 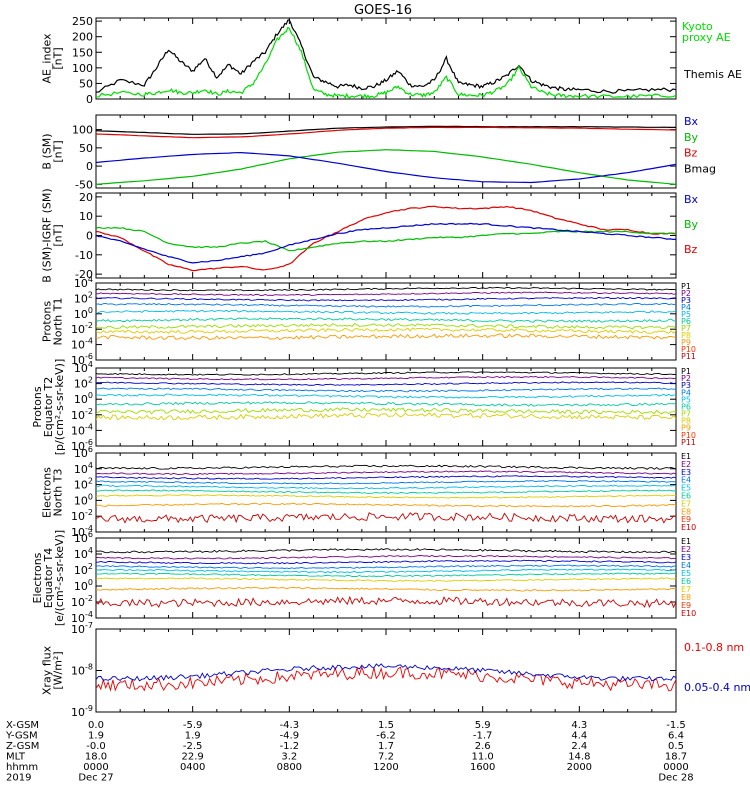 What do you see at coordinates (58, 322) in the screenshot?
I see `y-axis-label: North T1` at bounding box center [58, 322].